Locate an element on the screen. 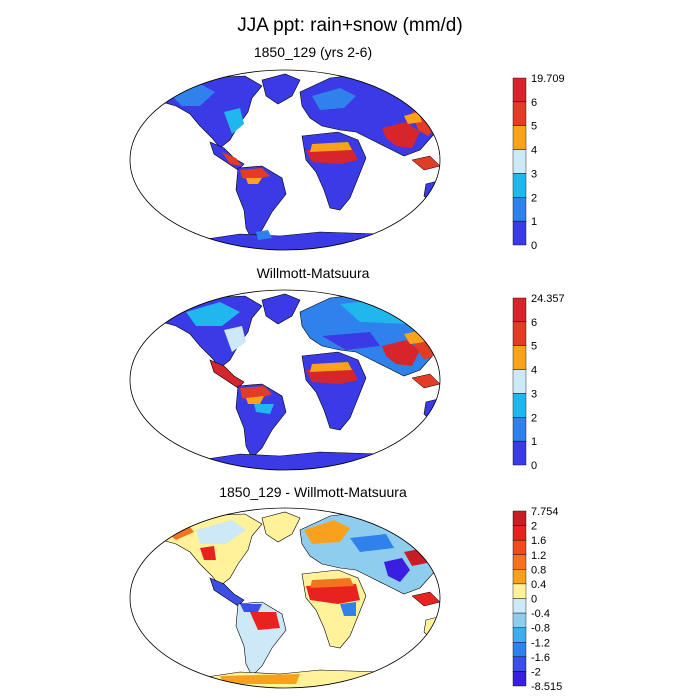  siberia-lightblue is located at coordinates (415, 90).